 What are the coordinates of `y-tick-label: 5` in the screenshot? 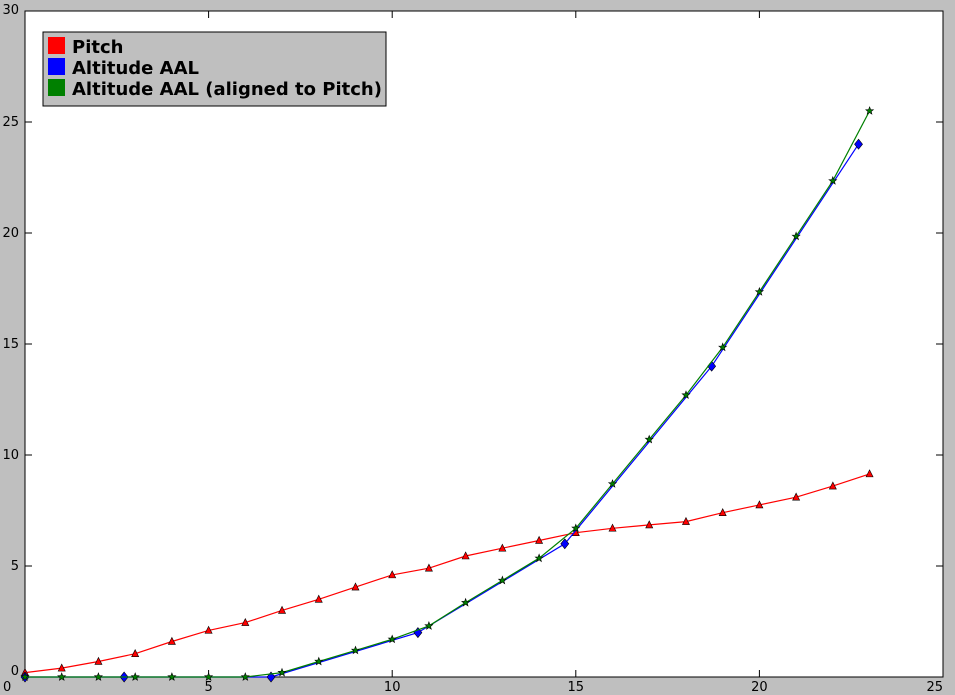 It's located at (15, 566).